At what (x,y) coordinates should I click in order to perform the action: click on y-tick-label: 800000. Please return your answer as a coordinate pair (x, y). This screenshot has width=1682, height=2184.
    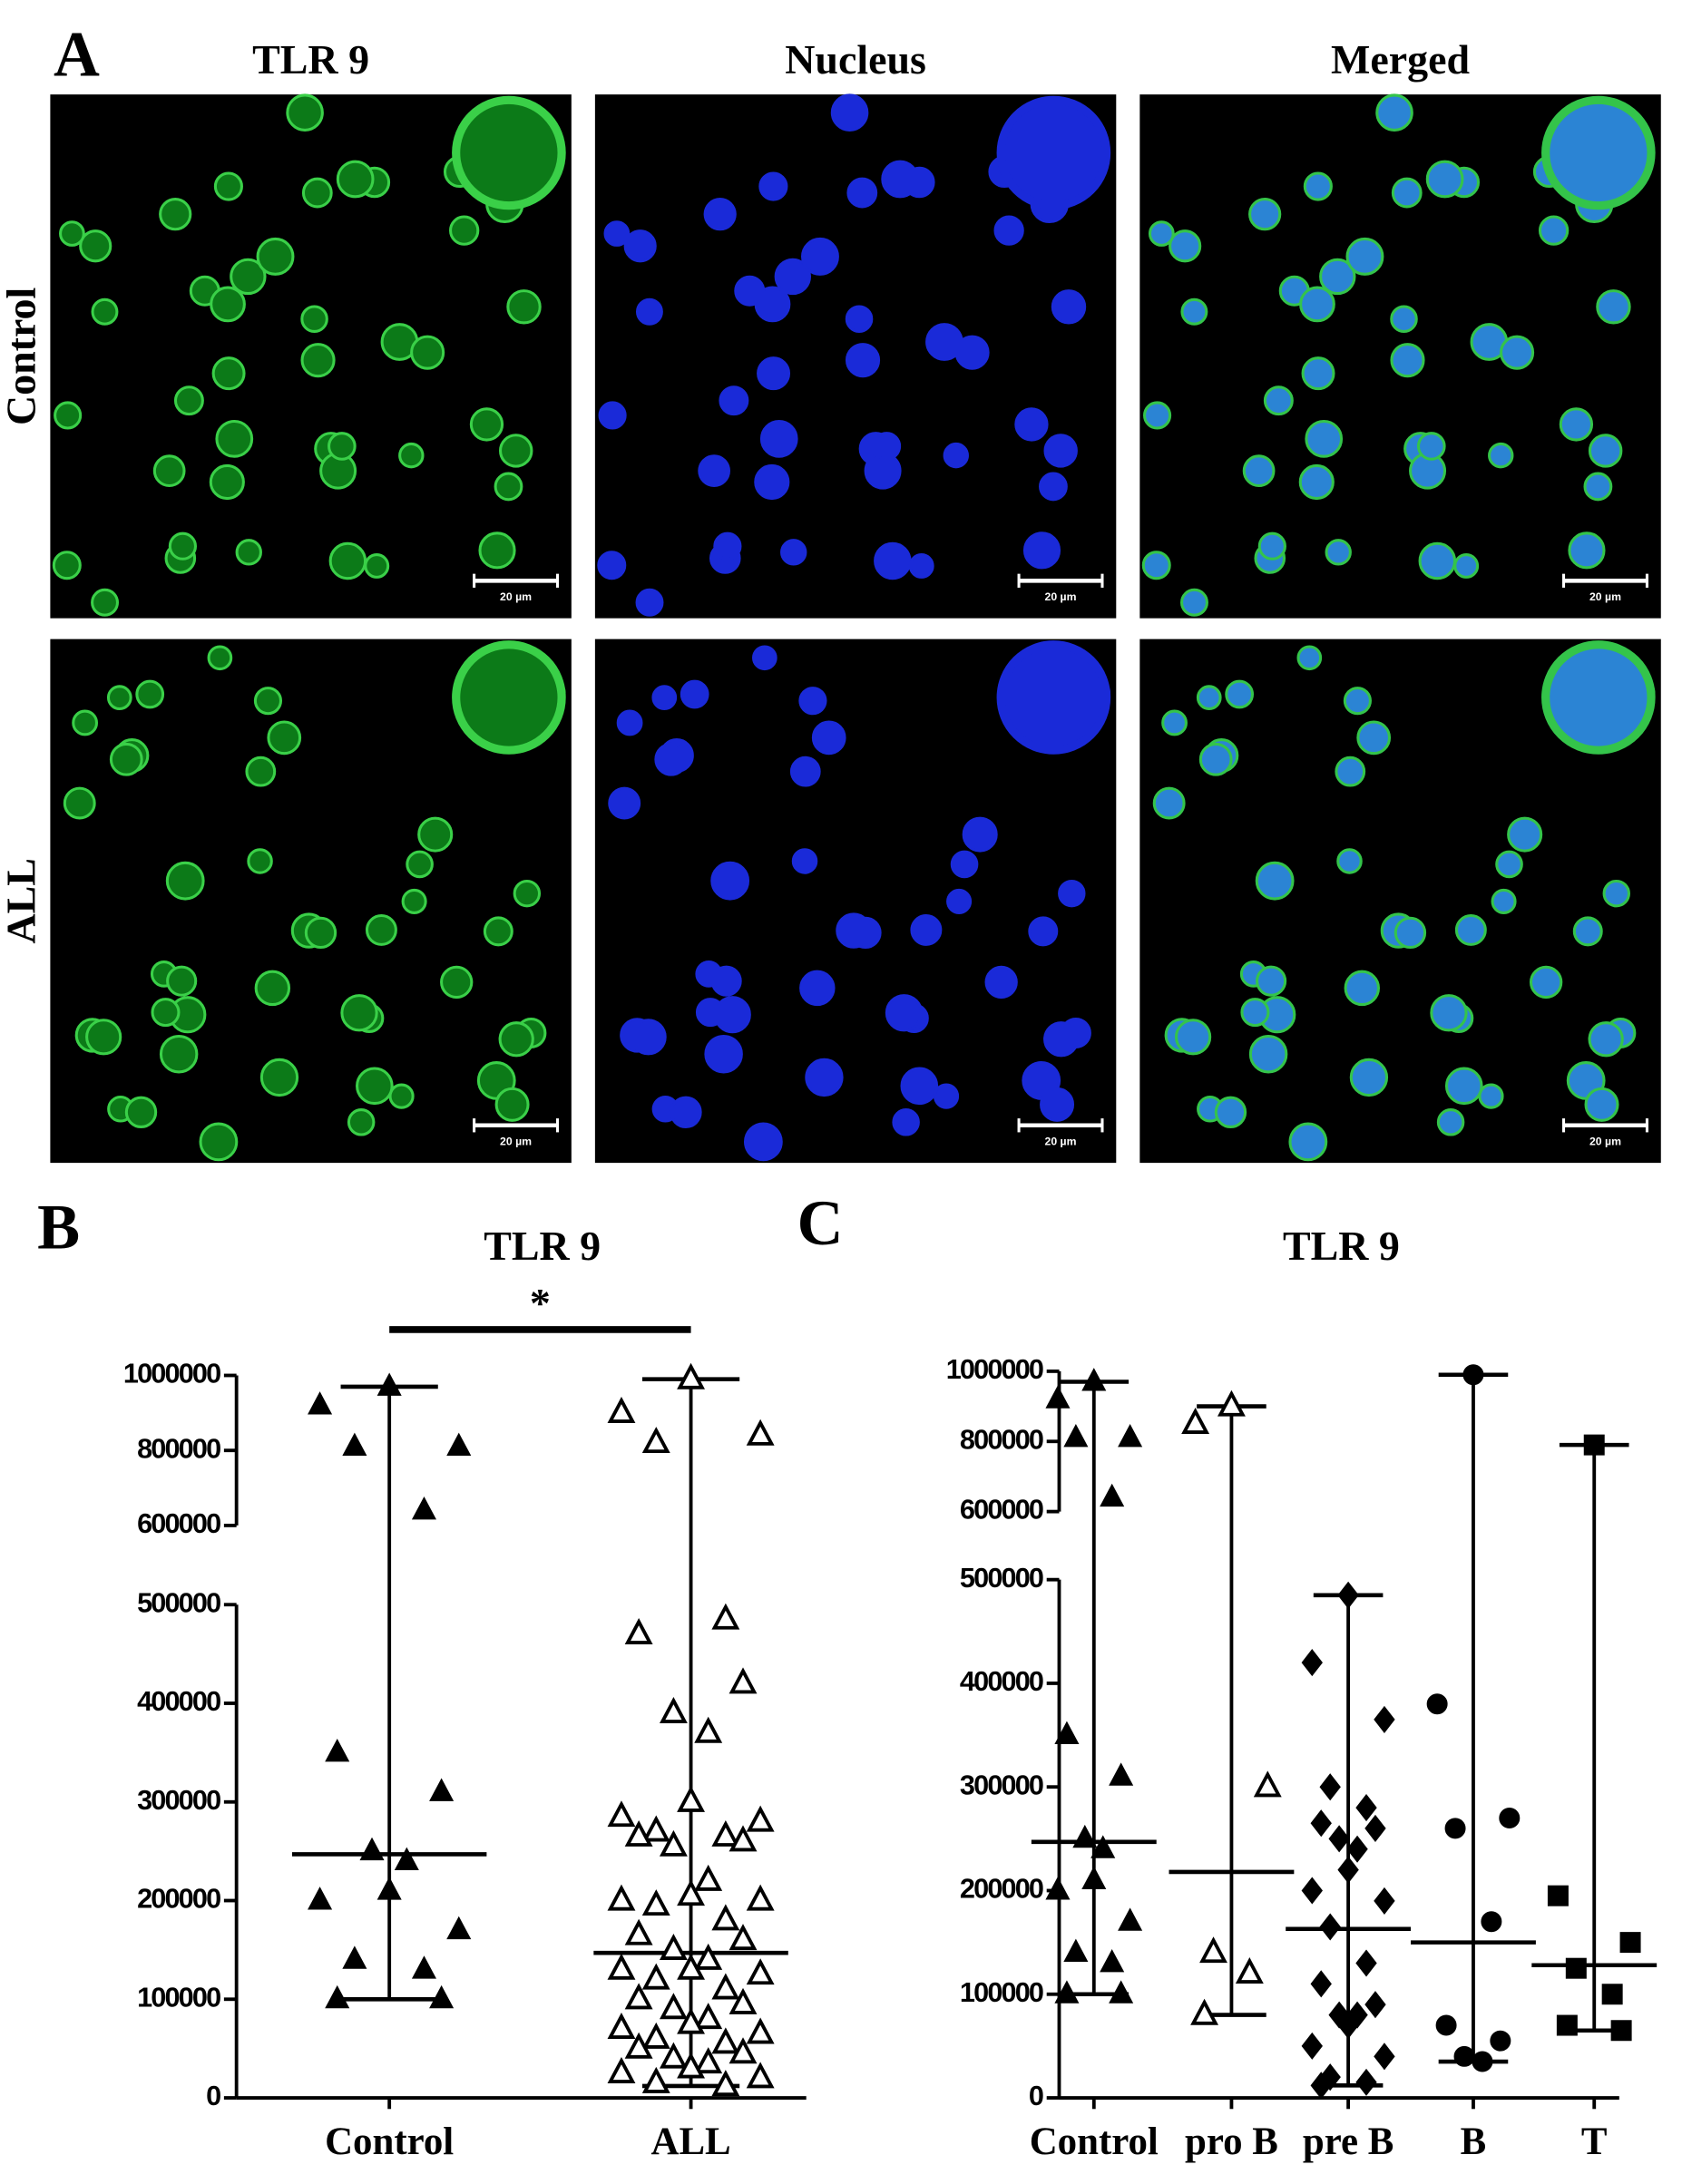
    Looking at the image, I should click on (1001, 1440).